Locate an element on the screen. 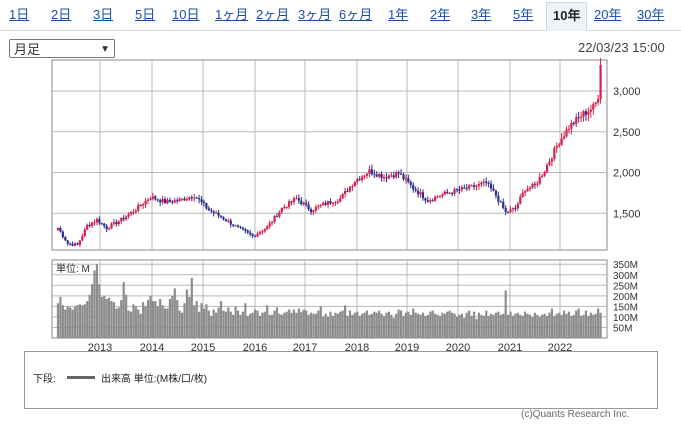 This screenshot has width=681, height=426. tab-6ヶ月: 6ヶ月 is located at coordinates (356, 14).